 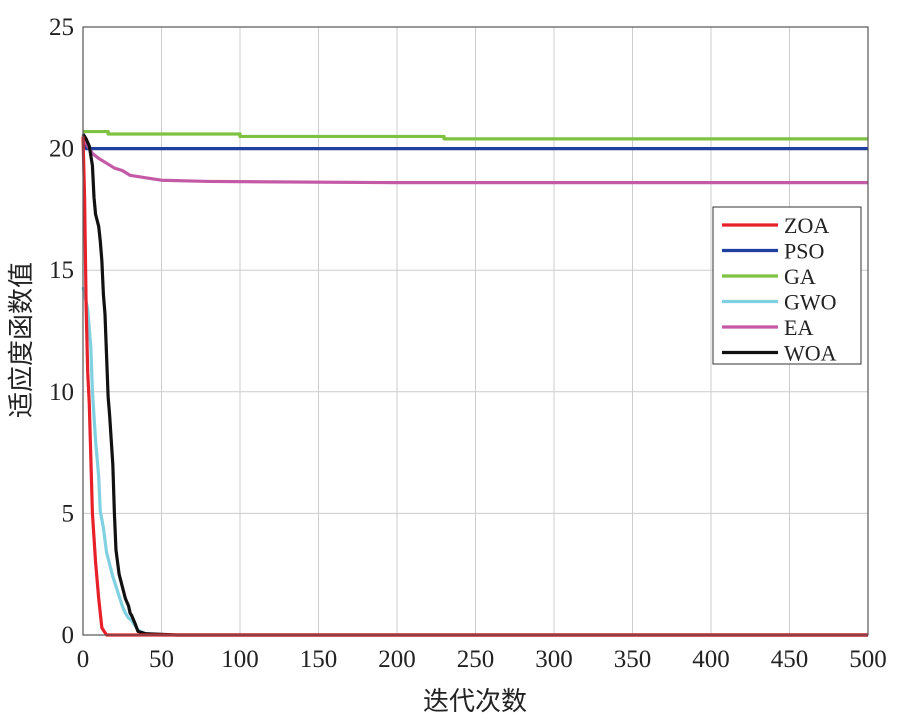 What do you see at coordinates (397, 659) in the screenshot?
I see `x-tick-label: 200` at bounding box center [397, 659].